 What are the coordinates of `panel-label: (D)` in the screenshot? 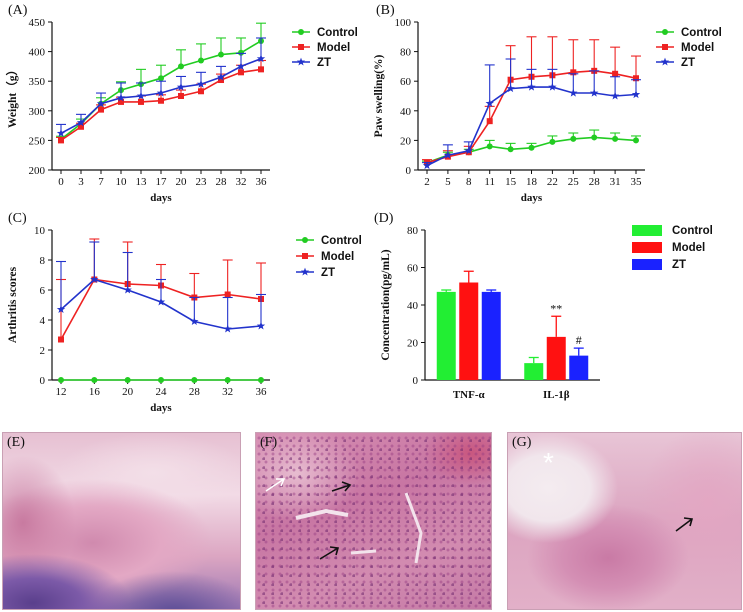 It's located at (384, 218).